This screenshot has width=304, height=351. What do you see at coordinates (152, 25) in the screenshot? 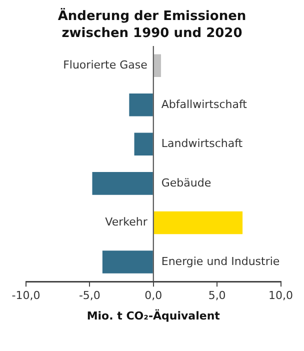
I see `chart-title: Änderung der Emissionen zwischen 1990 und 2020` at bounding box center [152, 25].